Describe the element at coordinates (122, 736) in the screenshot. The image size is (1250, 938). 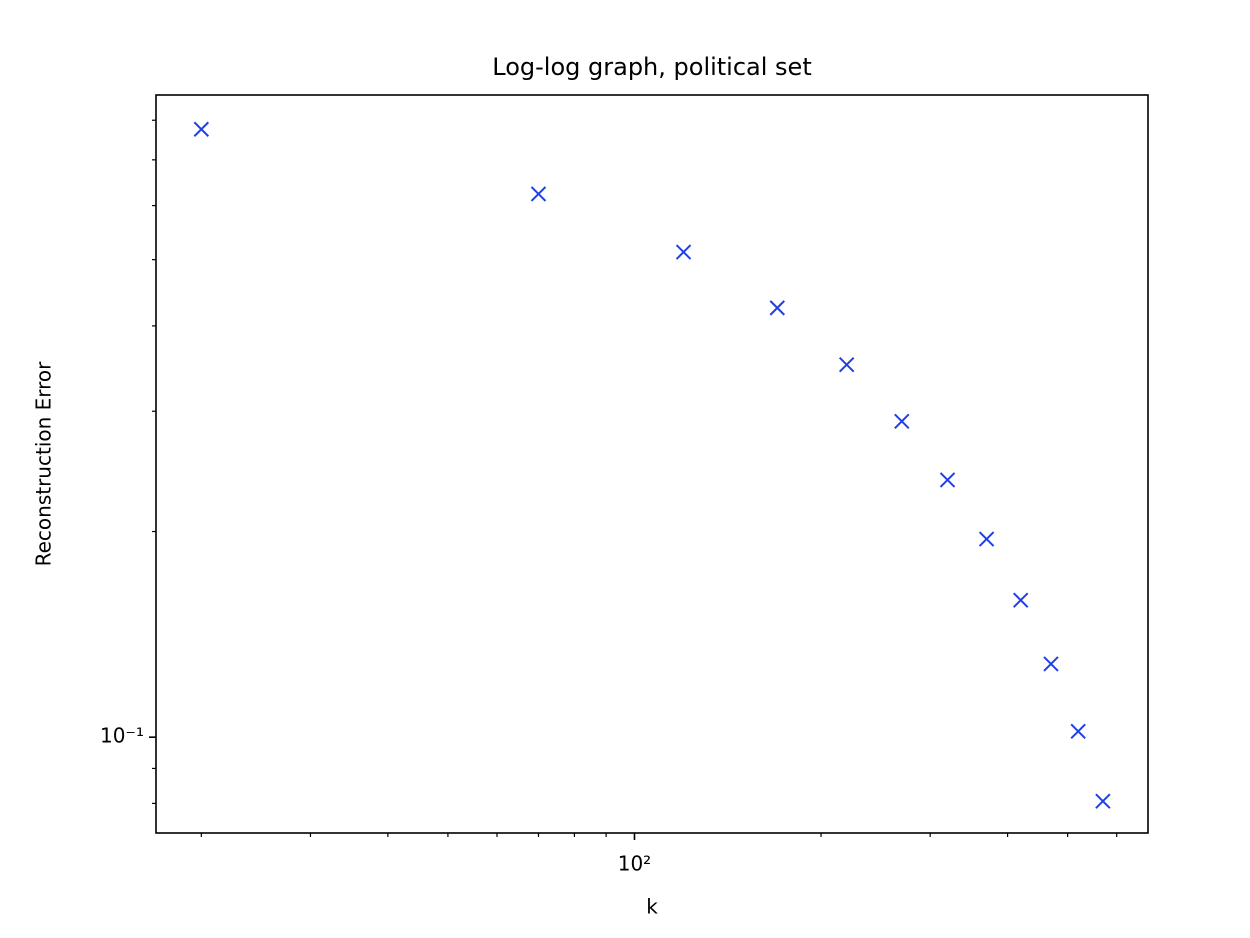
I see `y-tick-label: 10⁻¹` at that location.